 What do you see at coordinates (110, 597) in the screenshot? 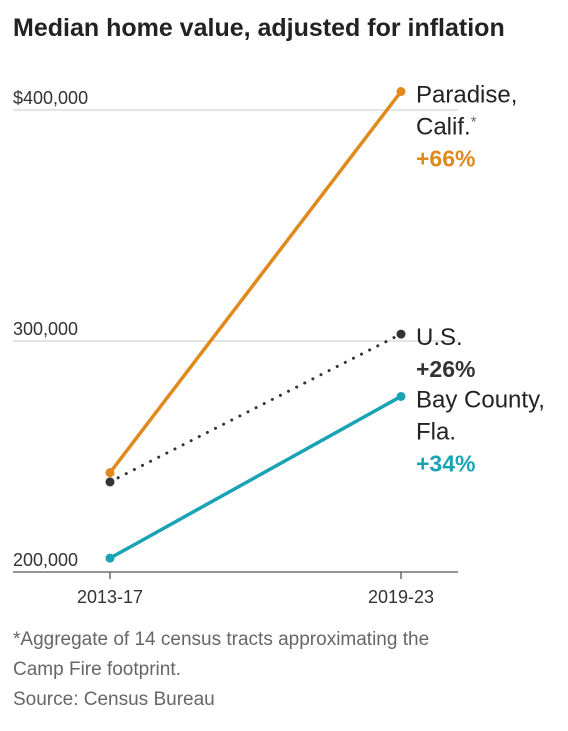
I see `x-tick-label: 2013-17` at bounding box center [110, 597].